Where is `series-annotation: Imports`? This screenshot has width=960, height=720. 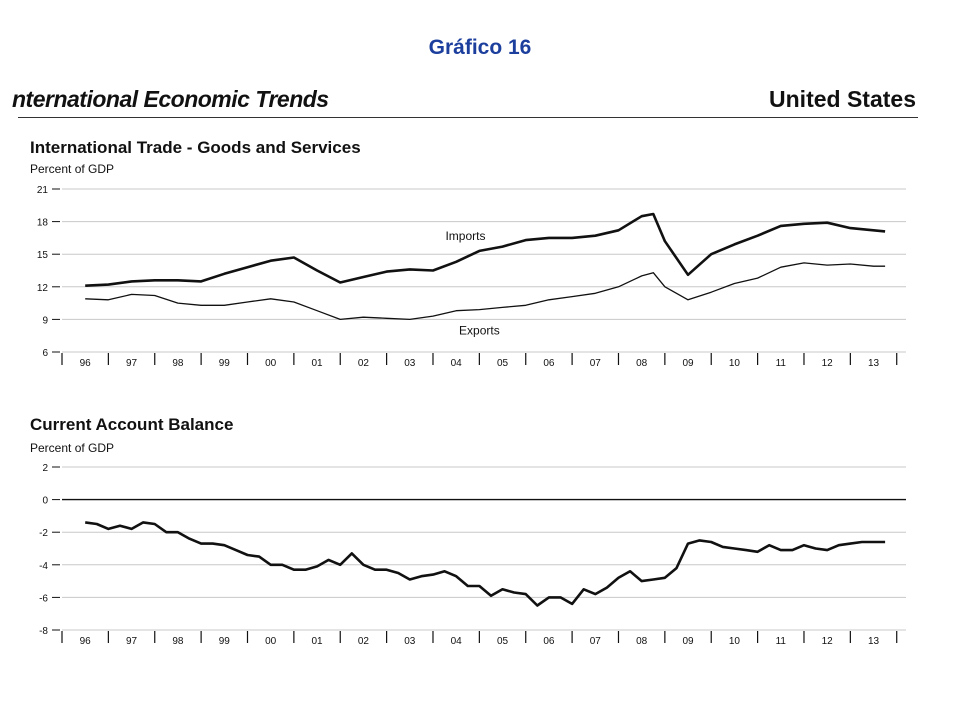 series-annotation: Imports is located at coordinates (465, 236).